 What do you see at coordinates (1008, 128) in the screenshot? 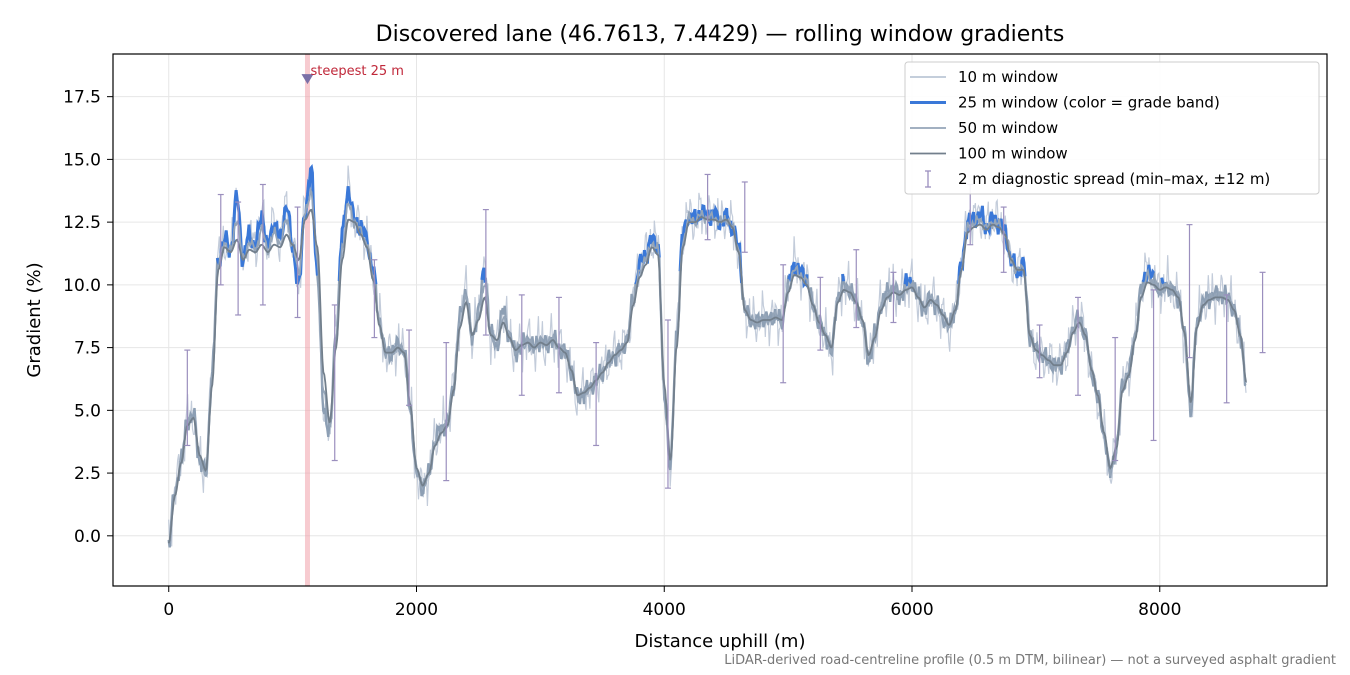
I see `legend-label: 50 m window` at bounding box center [1008, 128].